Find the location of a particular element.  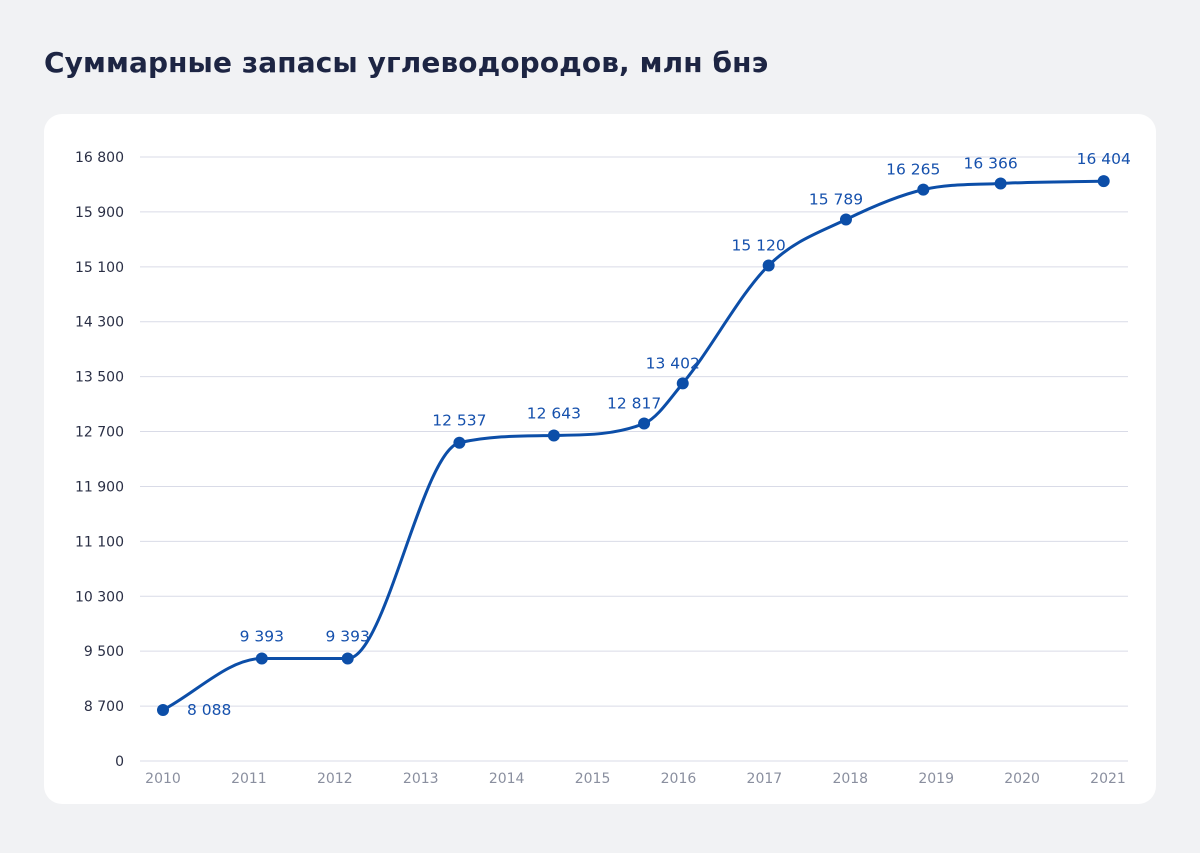

x-tick-label: 2021 is located at coordinates (1108, 779).